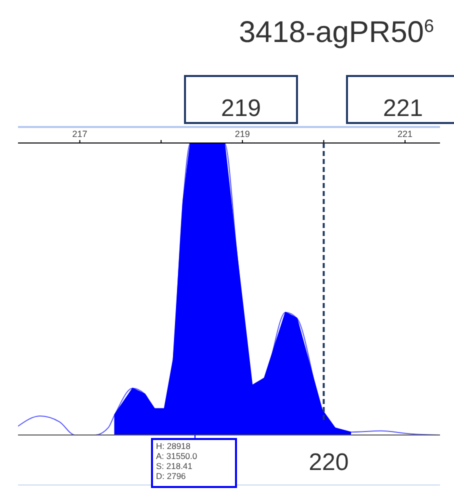 The height and width of the screenshot is (490, 454). Describe the element at coordinates (336, 32) in the screenshot. I see `chart-title: 3418-agPR50$^{6}$` at that location.